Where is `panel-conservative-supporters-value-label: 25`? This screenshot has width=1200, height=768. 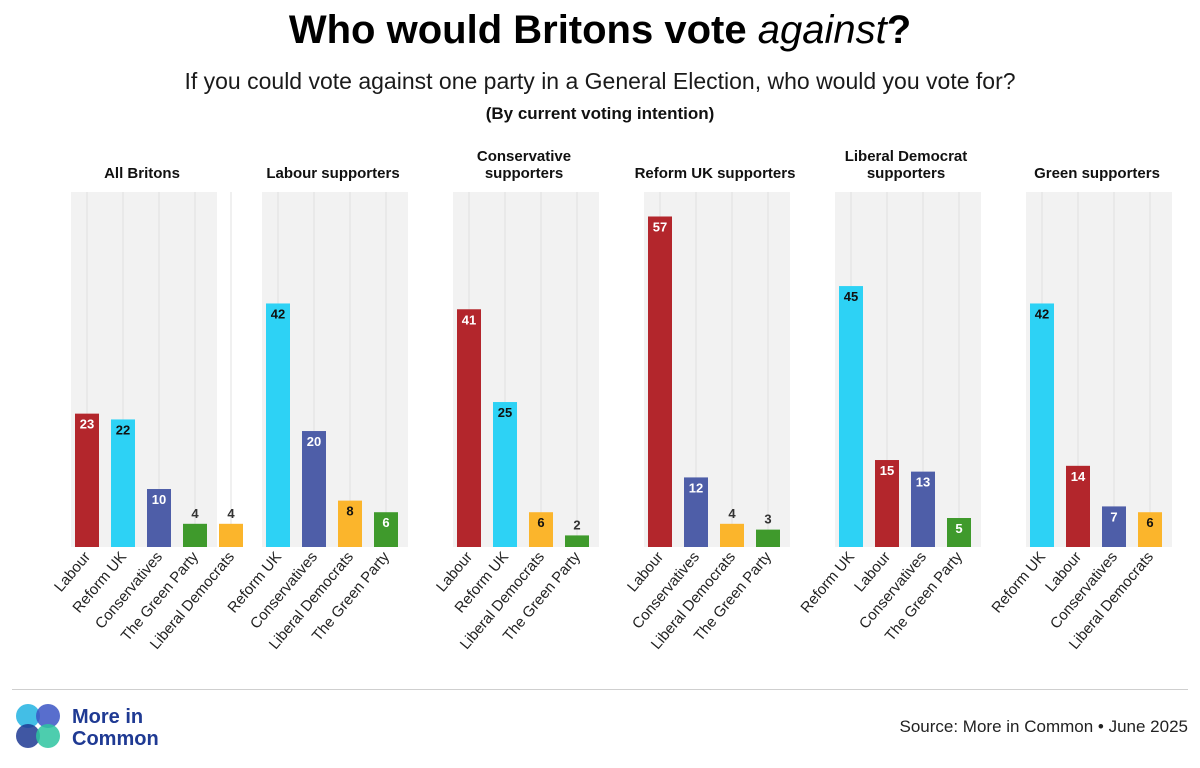
panel-conservative-supporters-value-label: 25 is located at coordinates (505, 412).